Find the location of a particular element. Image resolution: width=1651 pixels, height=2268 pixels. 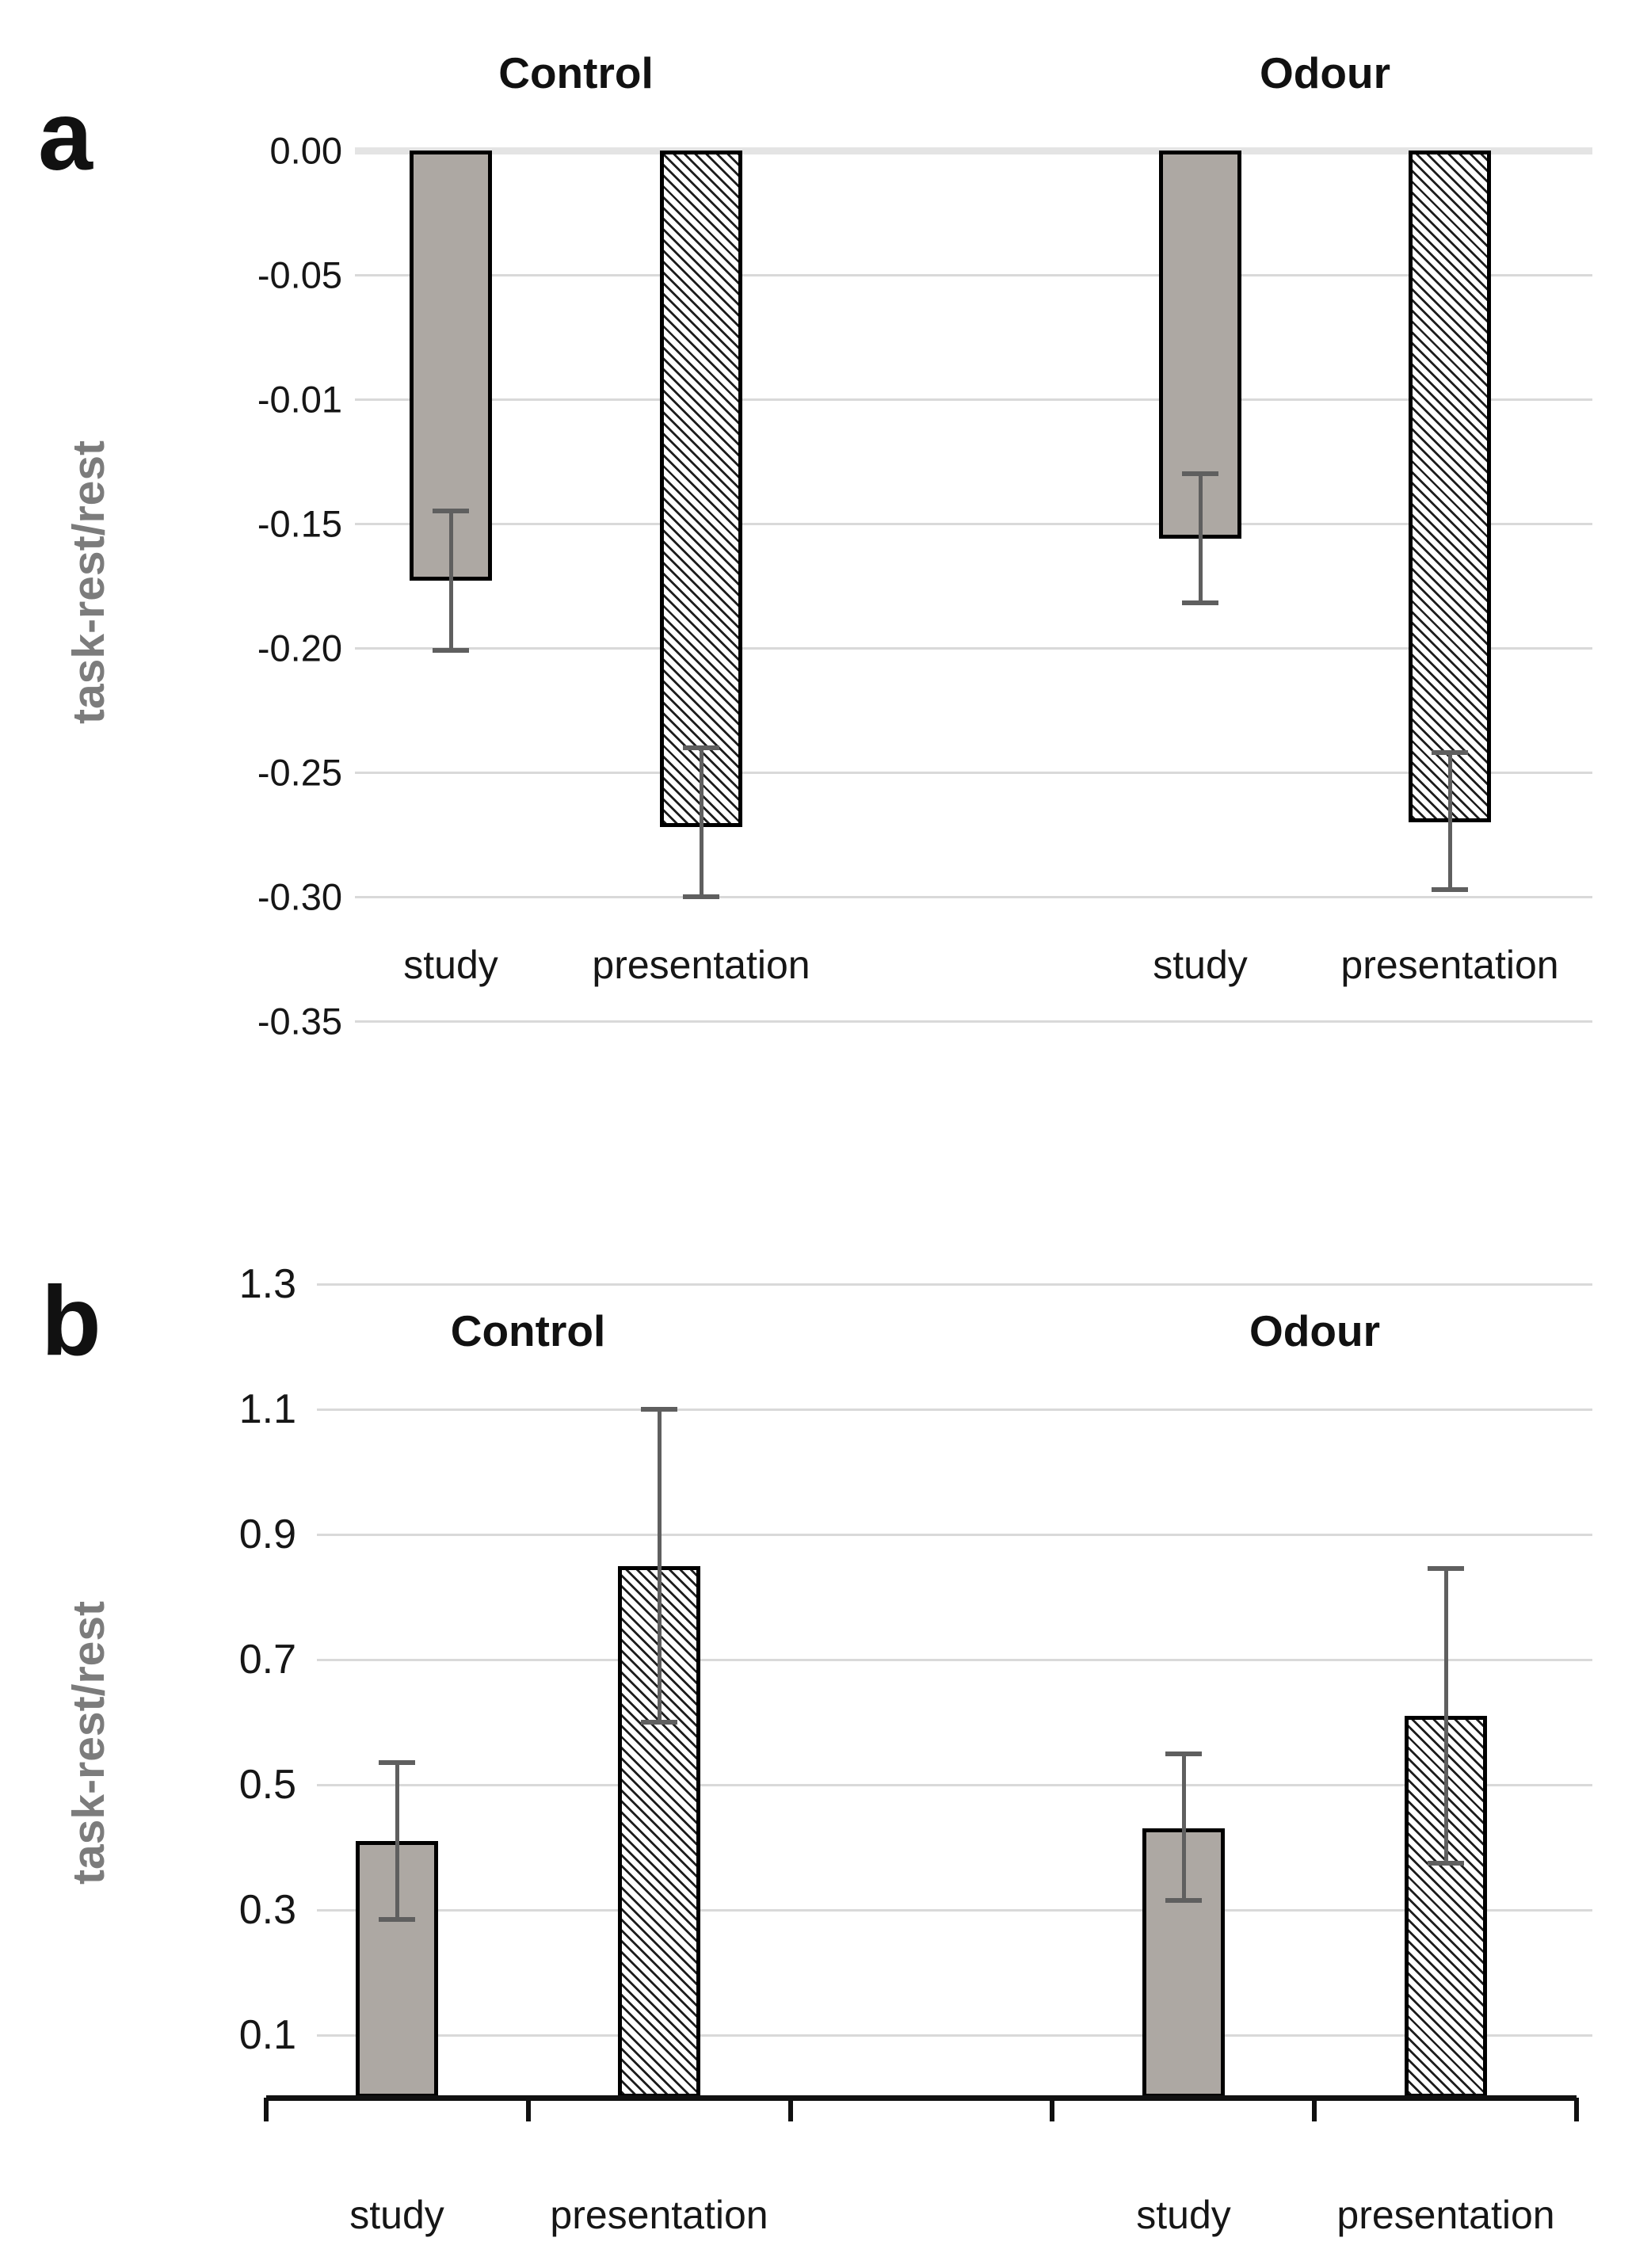

y-tick-label: -0.15 is located at coordinates (299, 524).